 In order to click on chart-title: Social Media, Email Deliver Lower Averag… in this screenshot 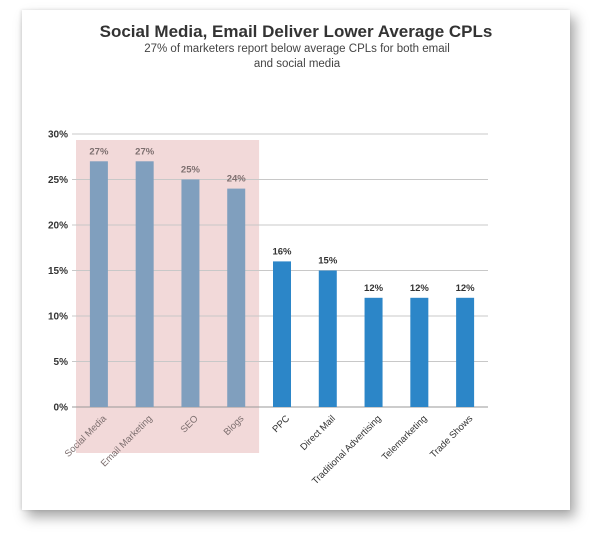, I will do `click(296, 31)`.